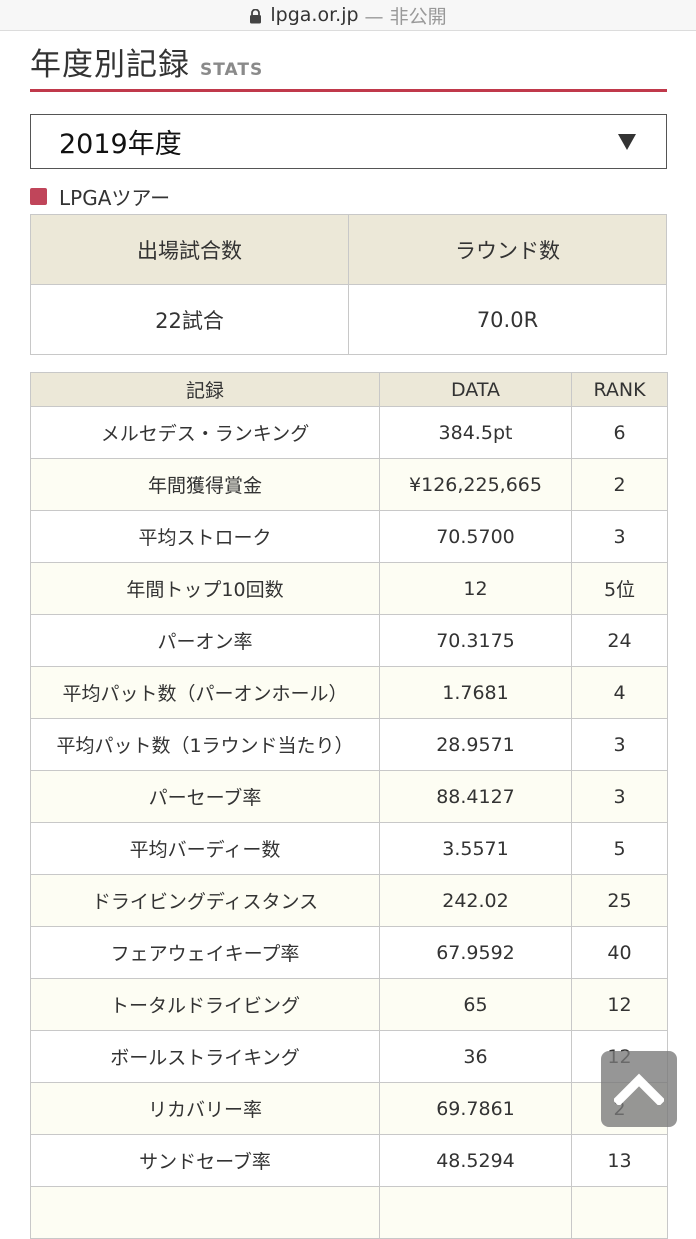 The height and width of the screenshot is (1239, 696). I want to click on chevron-up-icon, so click(639, 1089).